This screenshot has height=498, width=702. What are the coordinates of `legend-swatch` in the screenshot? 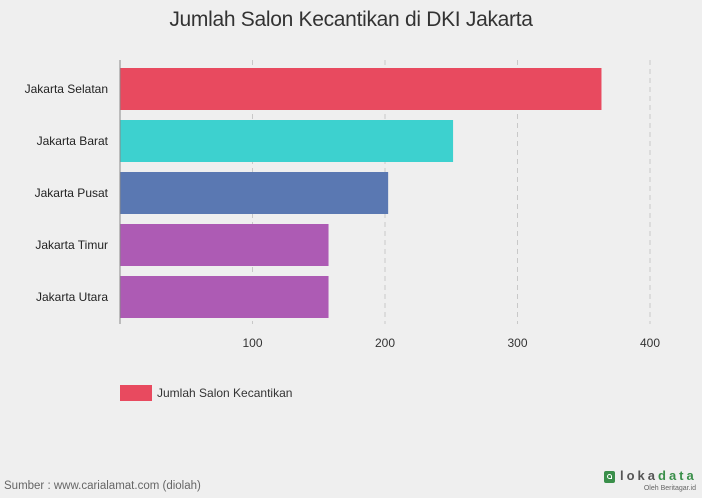 It's located at (136, 393).